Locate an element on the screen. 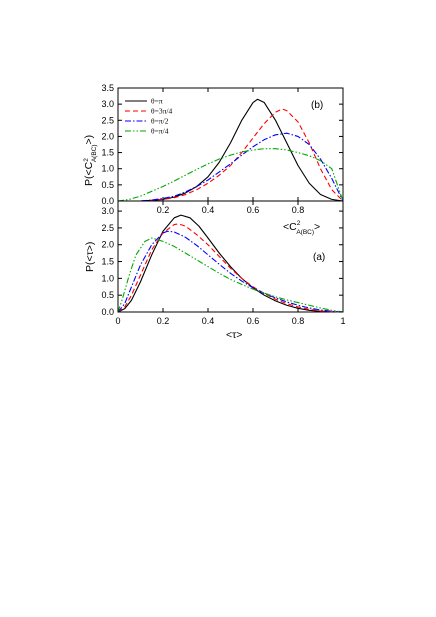 This screenshot has width=436, height=617. panel-a-y-tick-label-0: 0.0 is located at coordinates (107, 312).